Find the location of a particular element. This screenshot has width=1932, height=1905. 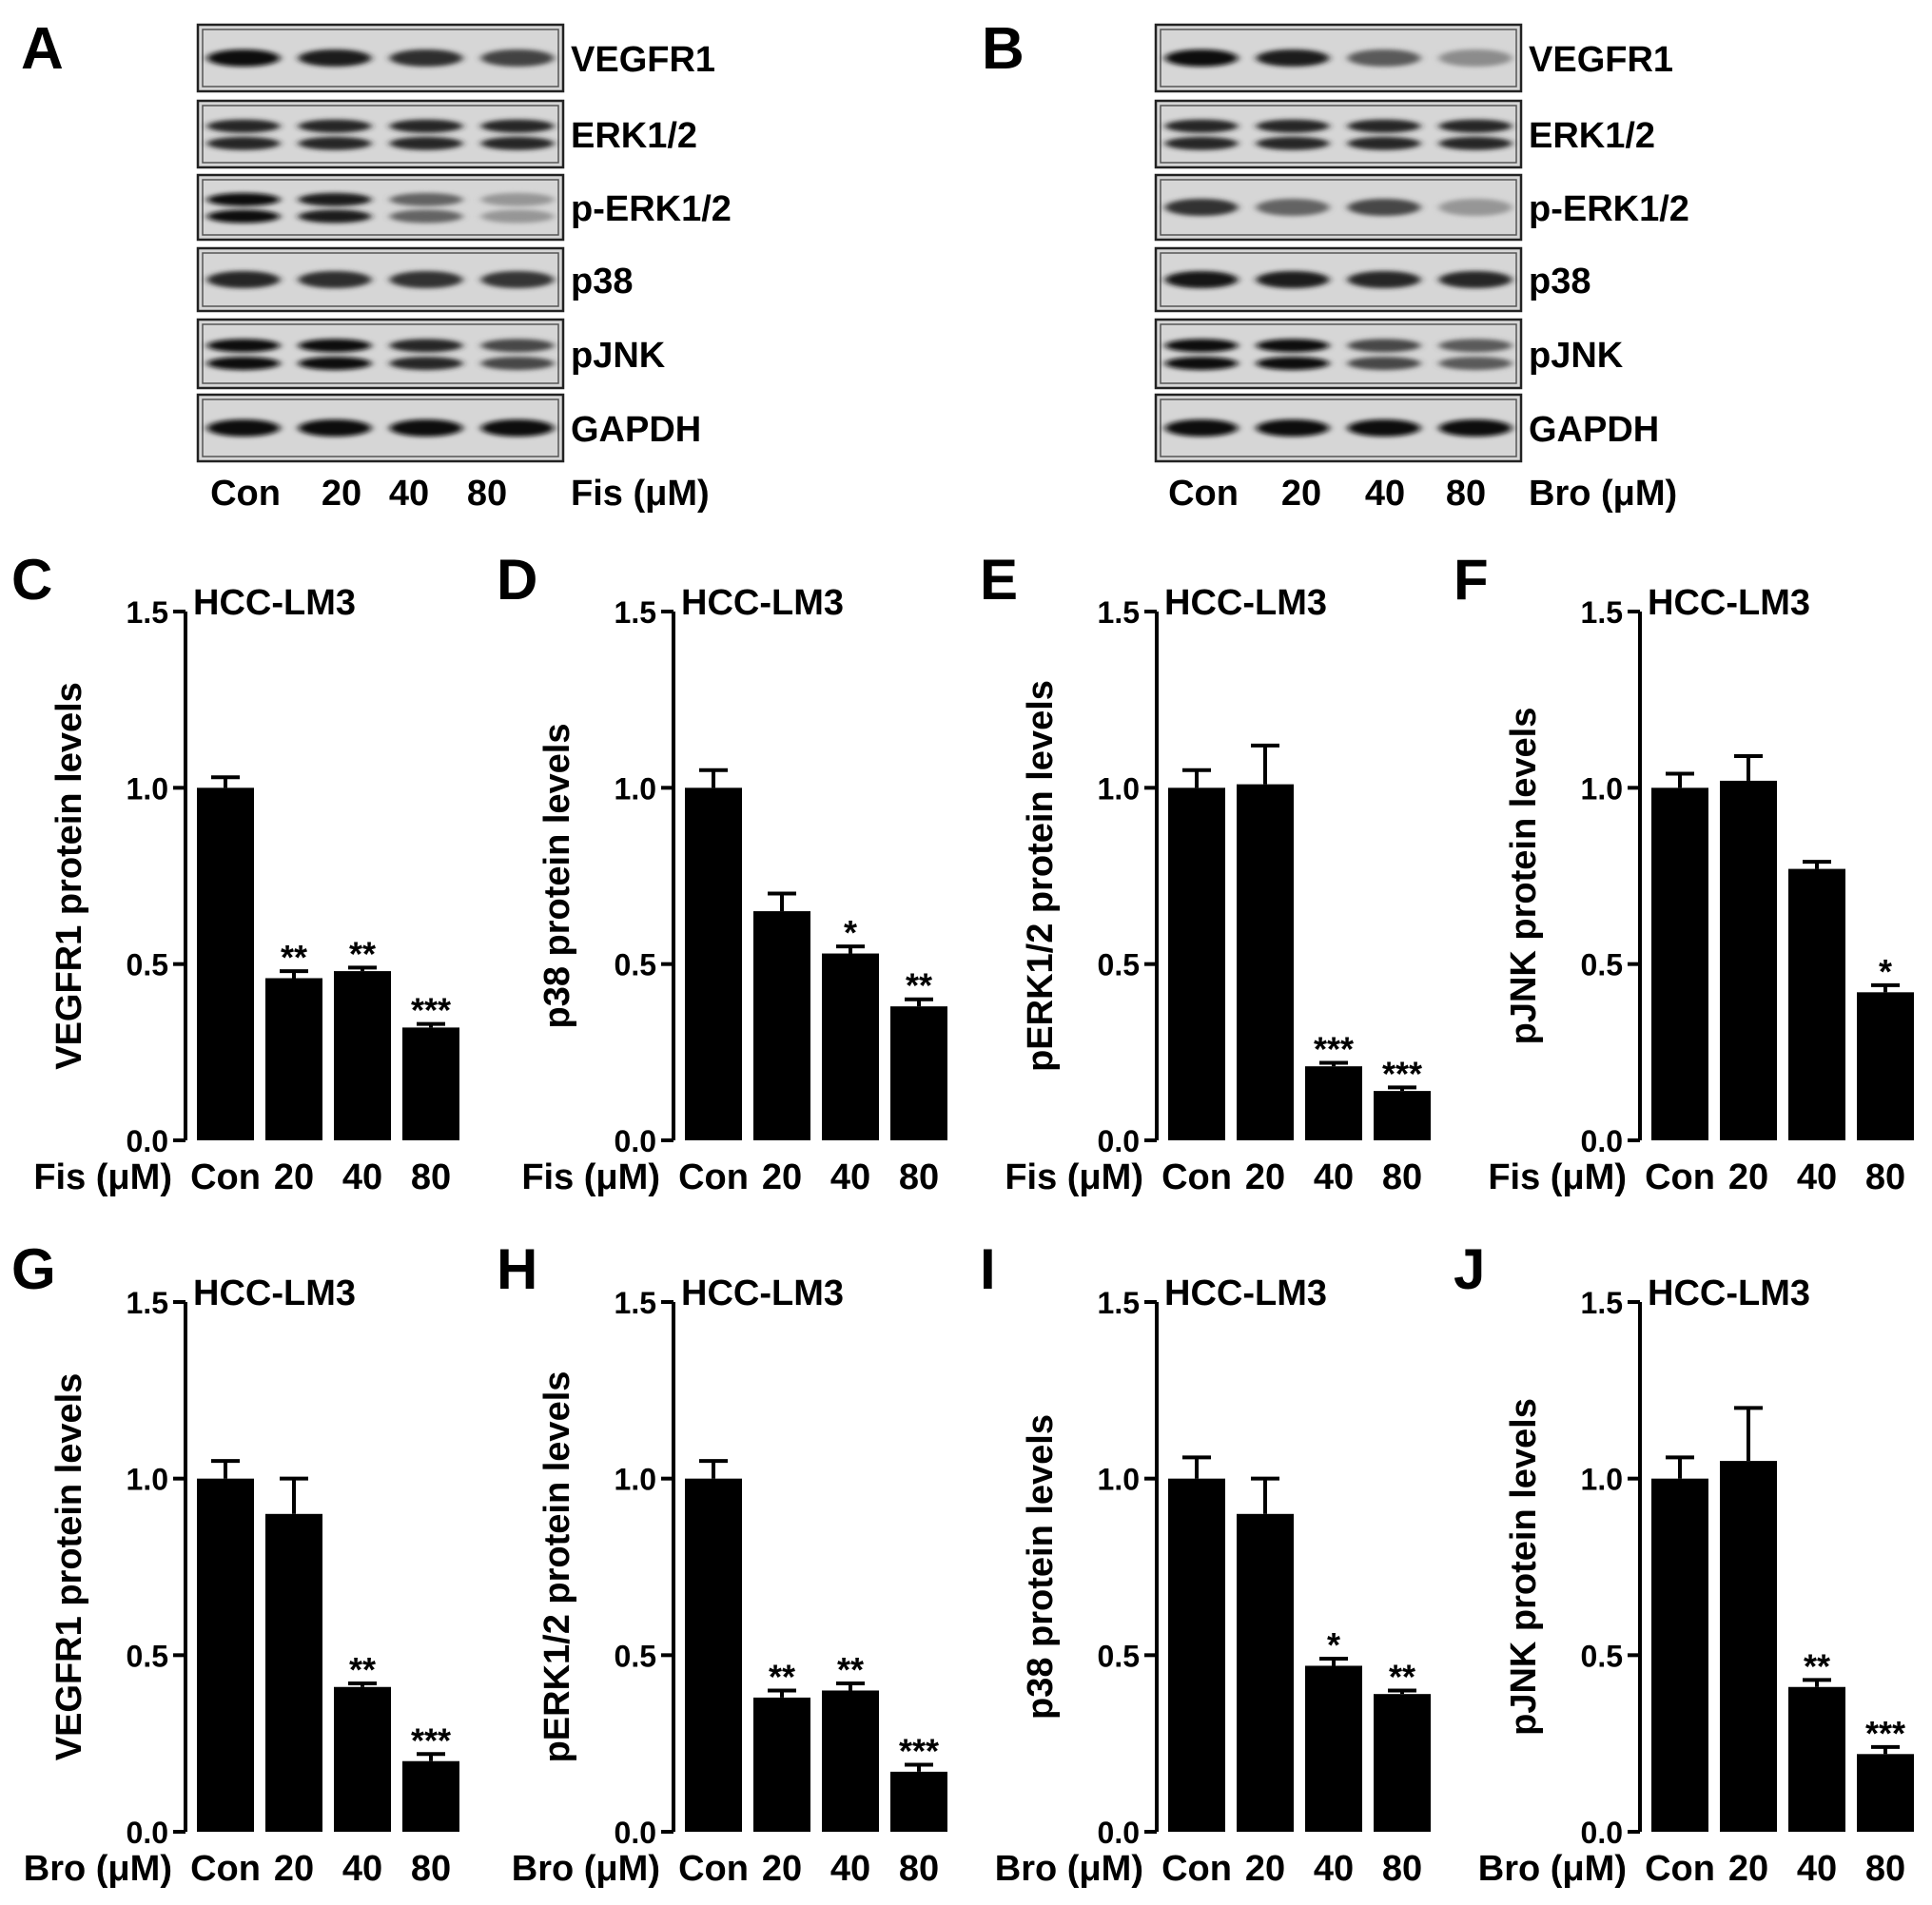

blot-protein-label: pJNK is located at coordinates (1577, 356).